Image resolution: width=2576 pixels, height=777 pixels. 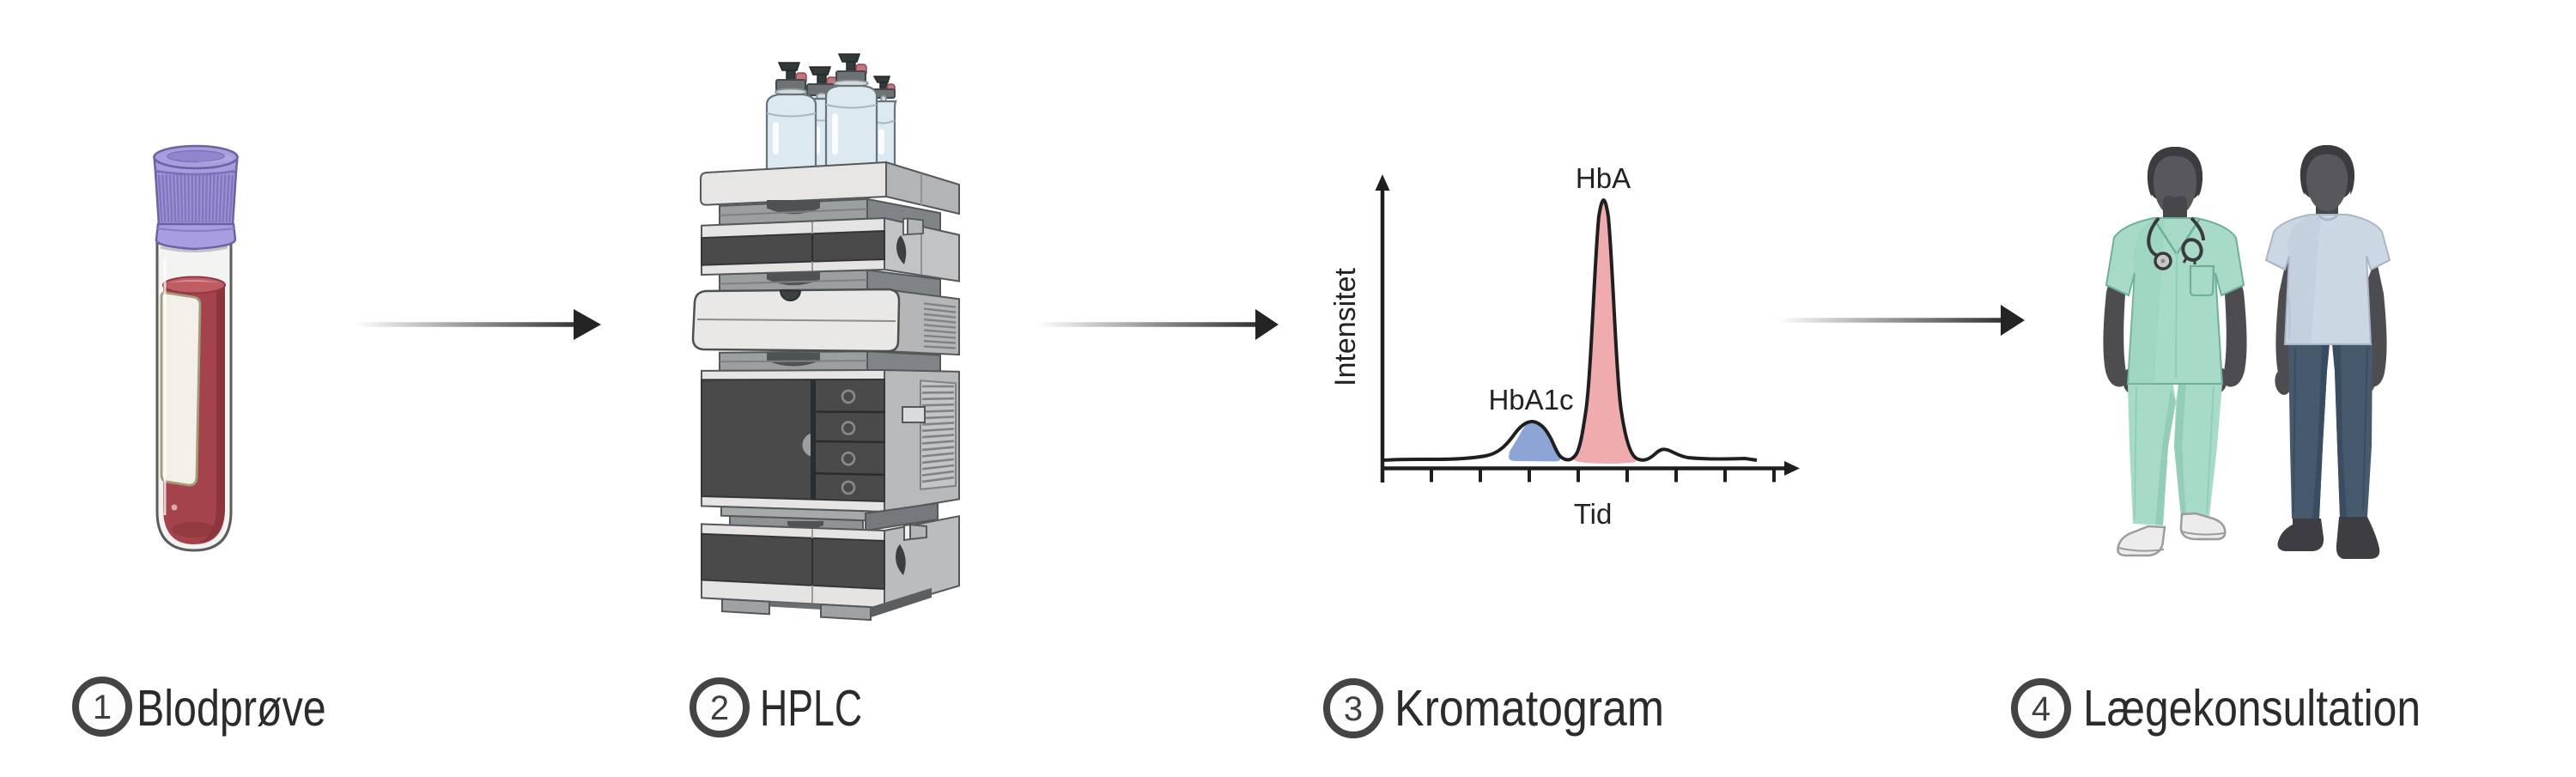 I want to click on svg-text: Lægekonsultation, so click(x=2252, y=708).